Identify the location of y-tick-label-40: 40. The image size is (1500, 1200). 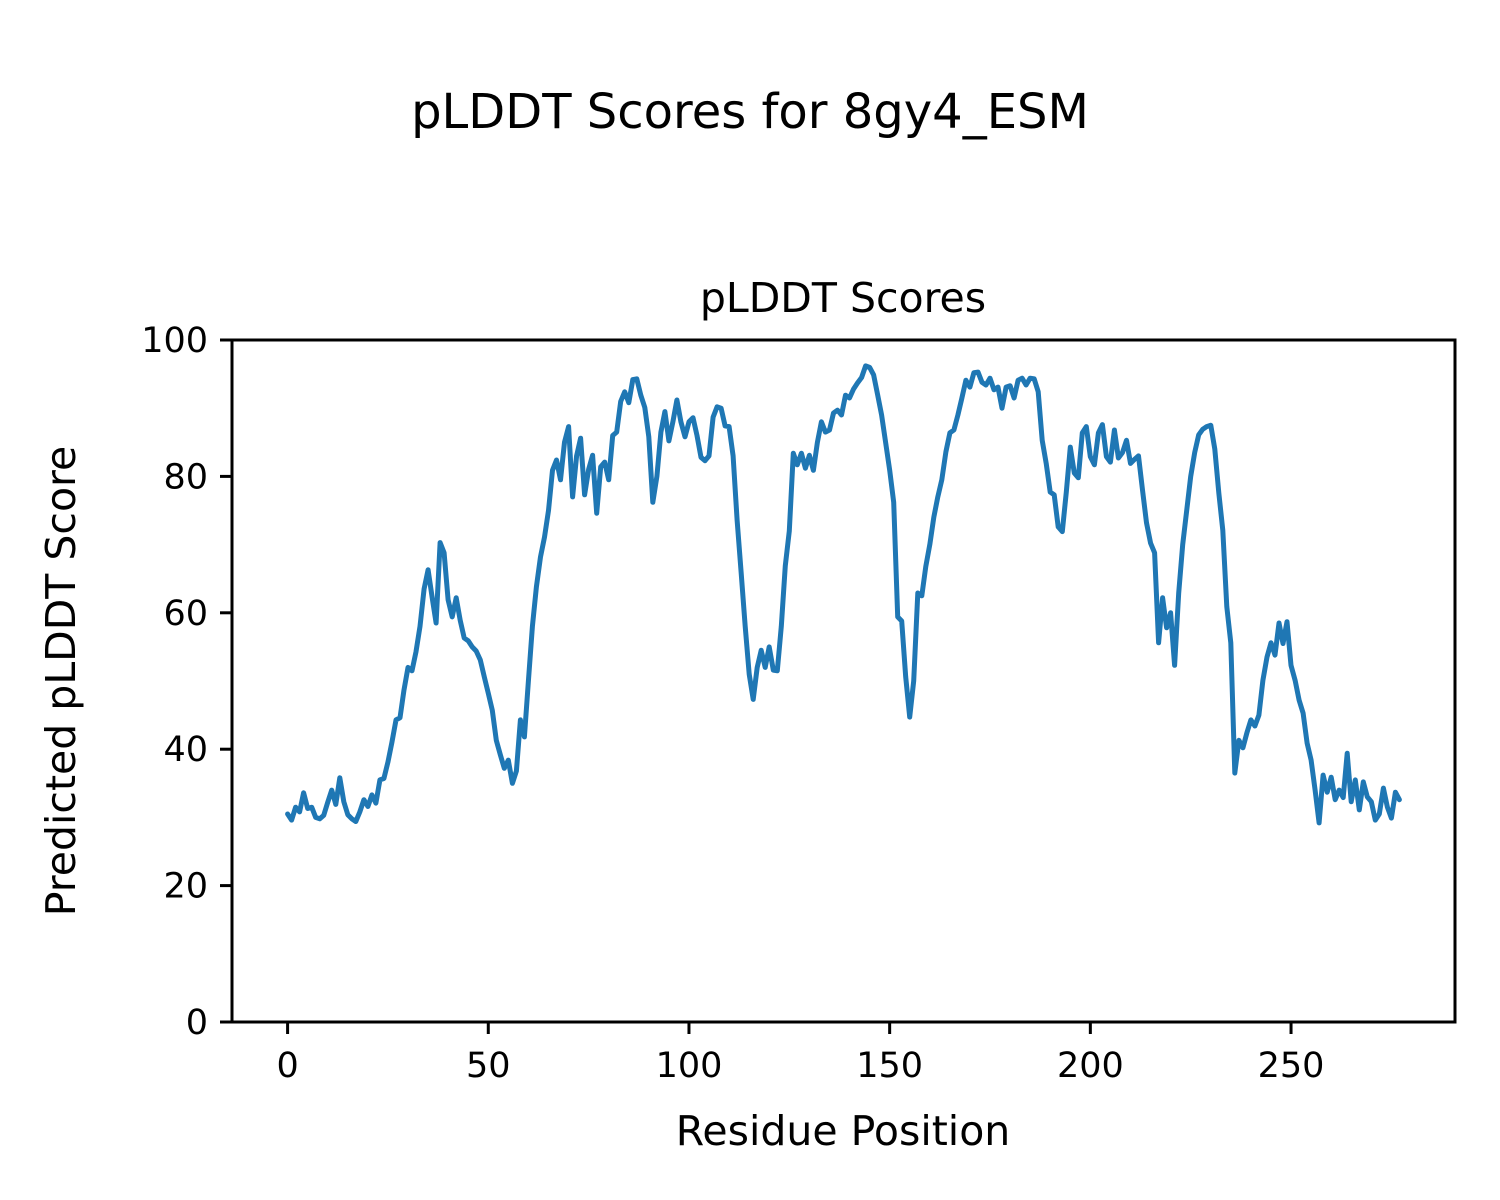
(185, 750).